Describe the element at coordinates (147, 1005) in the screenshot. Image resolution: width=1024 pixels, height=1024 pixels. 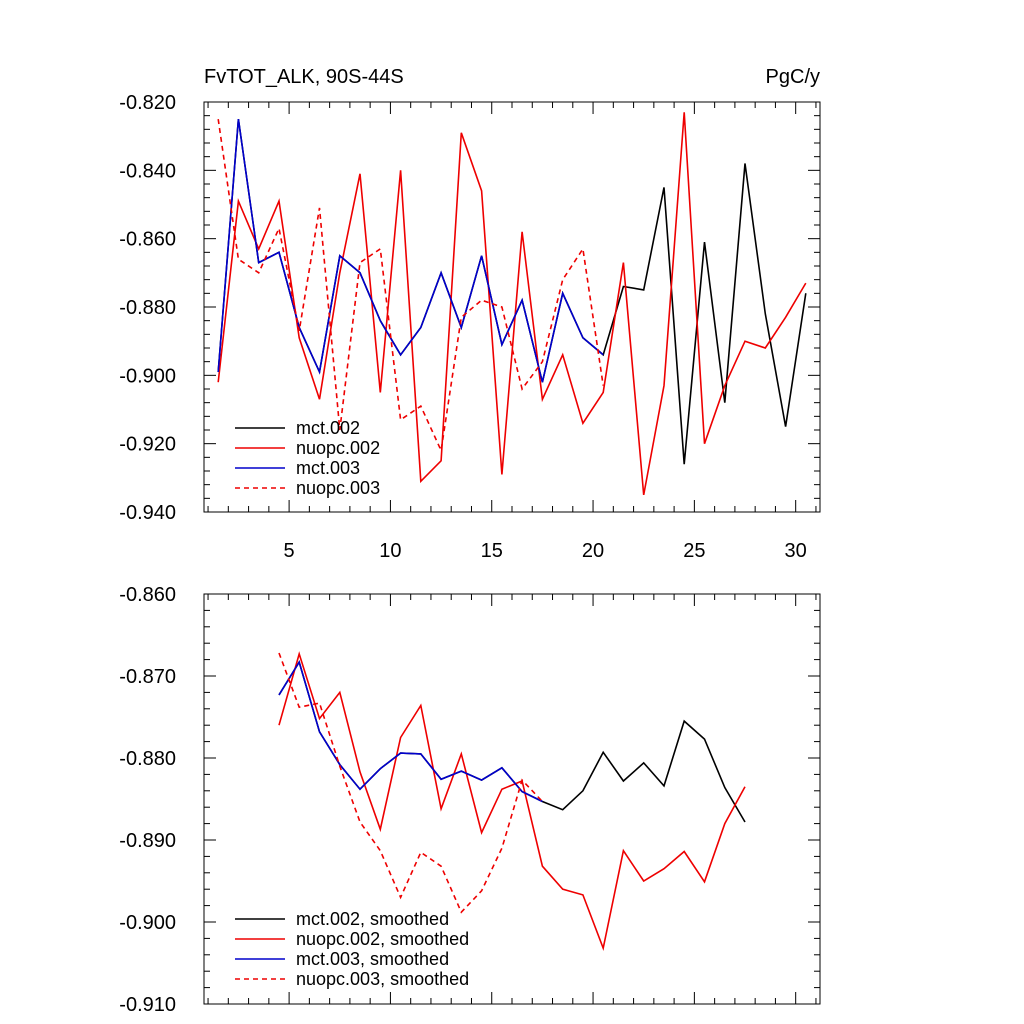
I see `y-tick-label: -0.910` at that location.